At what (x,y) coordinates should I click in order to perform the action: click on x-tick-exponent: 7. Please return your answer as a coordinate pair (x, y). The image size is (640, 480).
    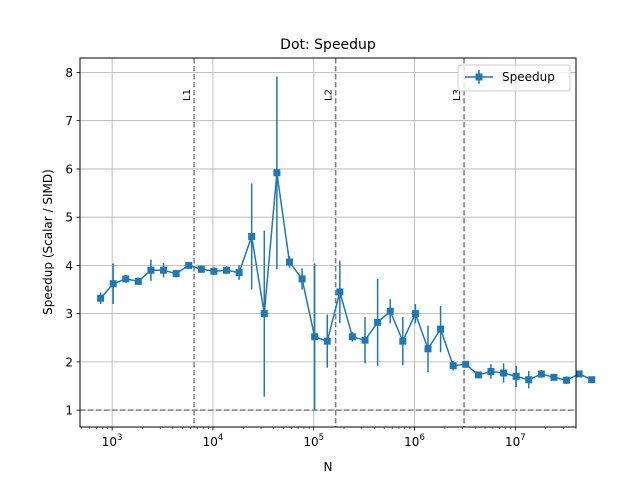
    Looking at the image, I should click on (522, 438).